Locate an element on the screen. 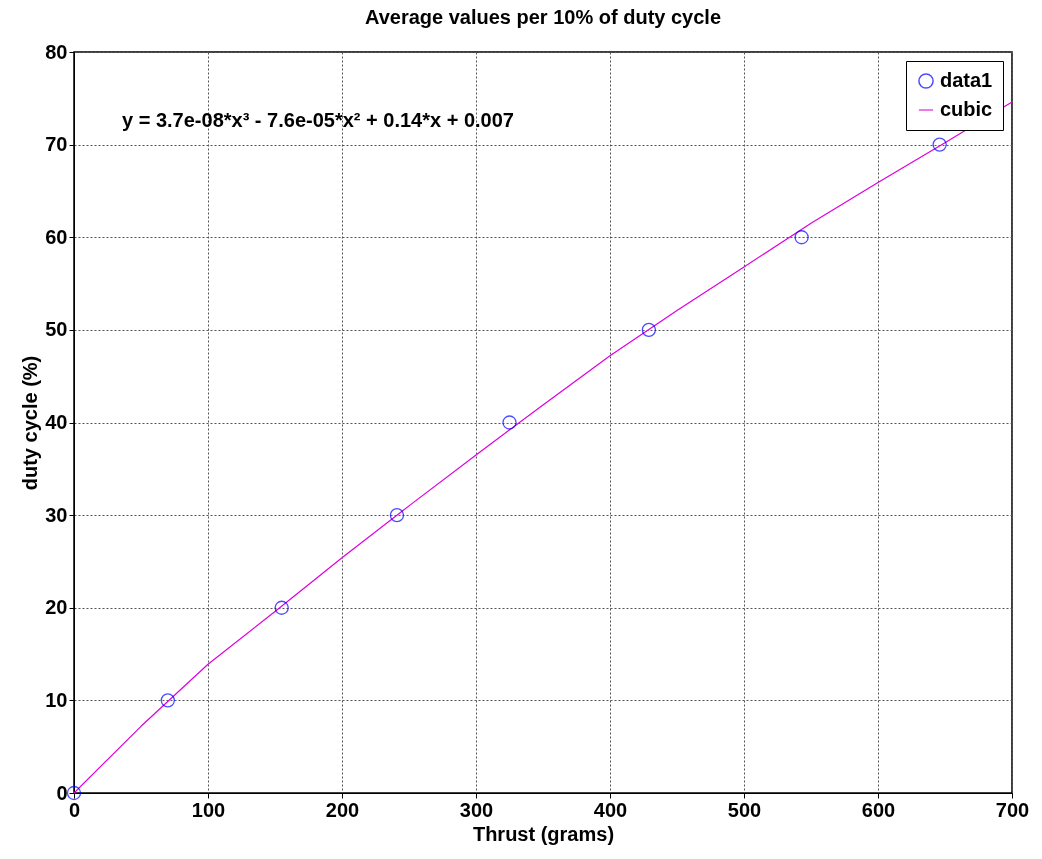 This screenshot has height=859, width=1042. y-axis-title: duty cycle (%) is located at coordinates (30, 423).